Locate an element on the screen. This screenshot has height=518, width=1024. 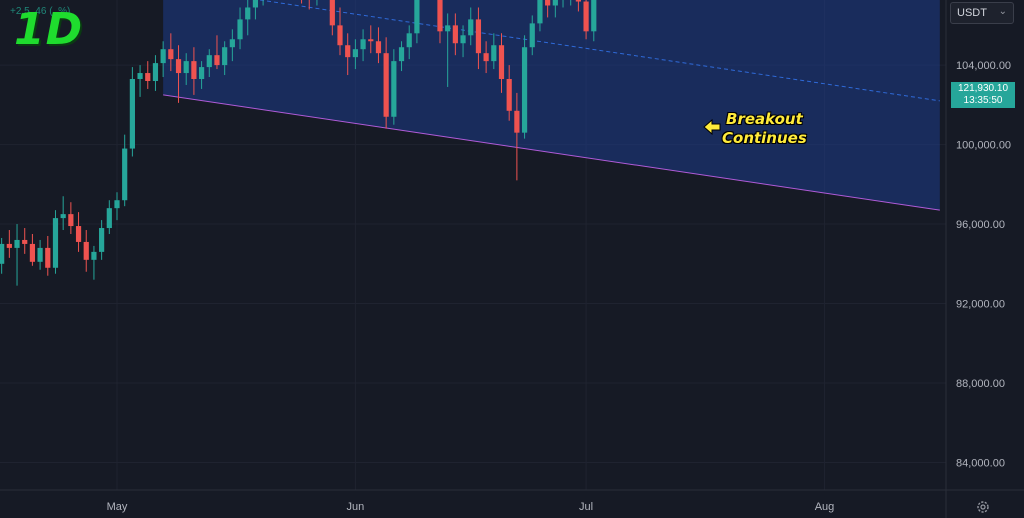
gear-icon is located at coordinates (983, 507).